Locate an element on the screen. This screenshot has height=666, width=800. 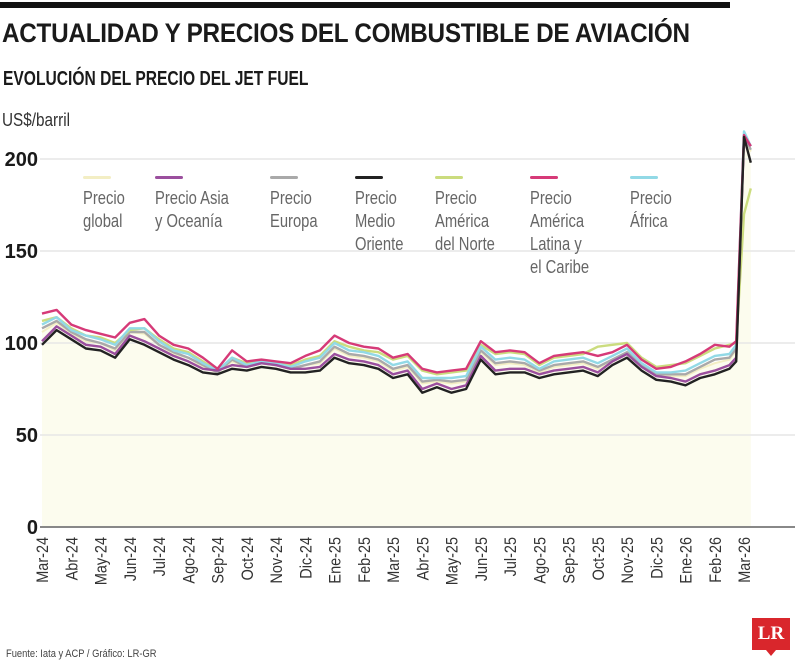
x-tick-label: Dic-24 is located at coordinates (306, 558).